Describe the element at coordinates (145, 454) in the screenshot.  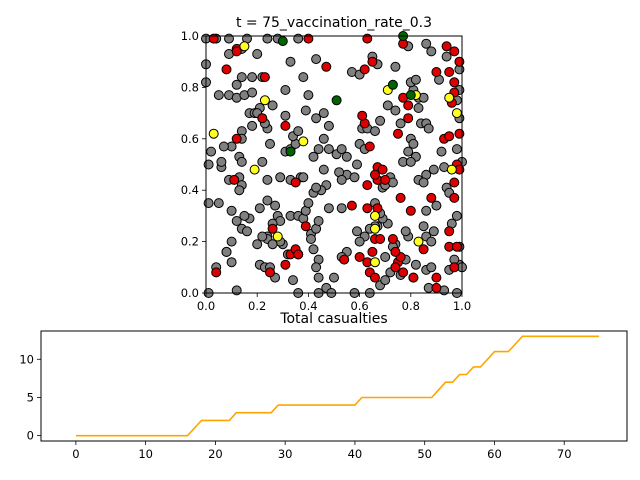
I see `x-tick-label: 10` at that location.